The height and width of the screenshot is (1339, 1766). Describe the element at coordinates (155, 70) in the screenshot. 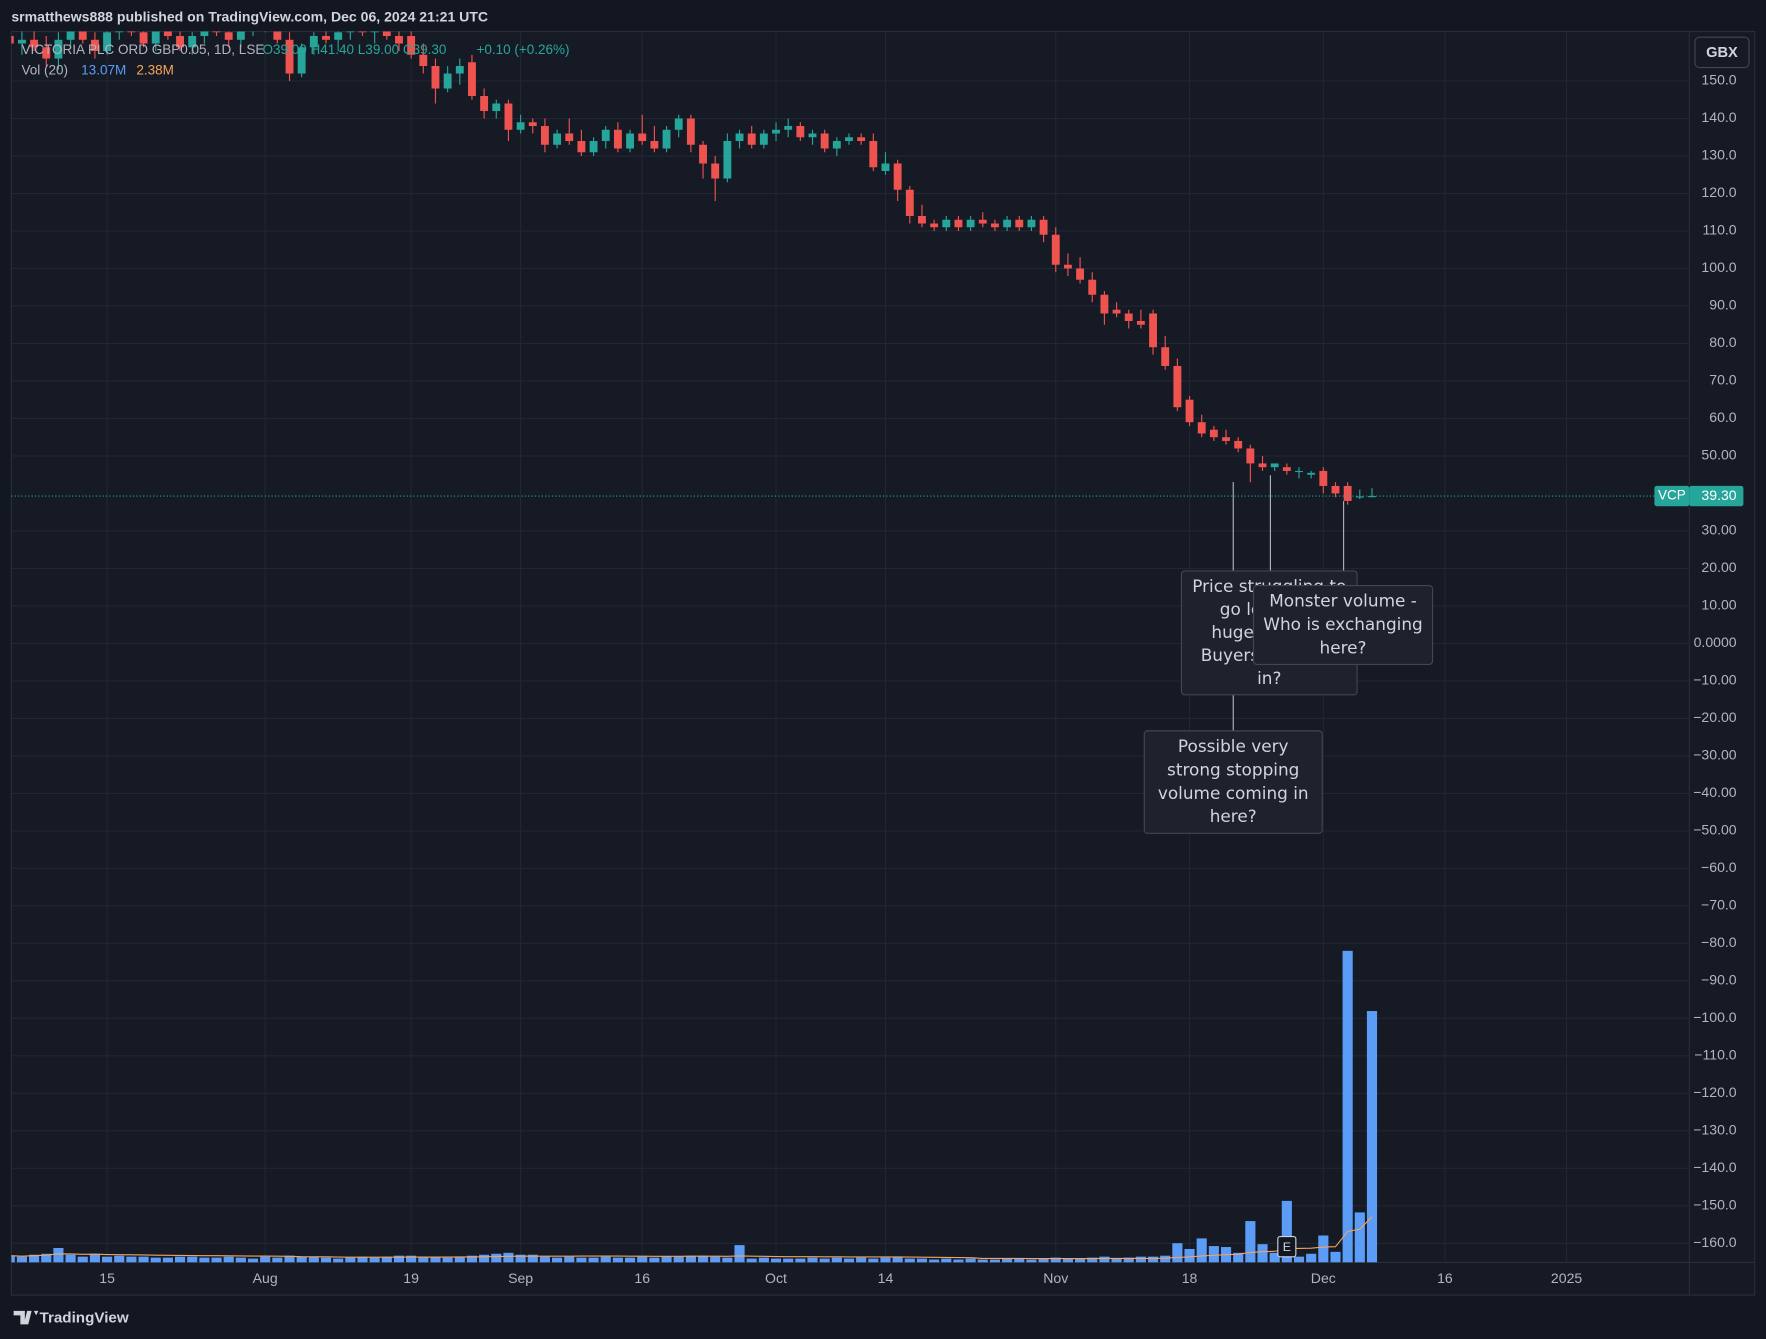

I see `volume-legend-ma: 2.38M` at that location.